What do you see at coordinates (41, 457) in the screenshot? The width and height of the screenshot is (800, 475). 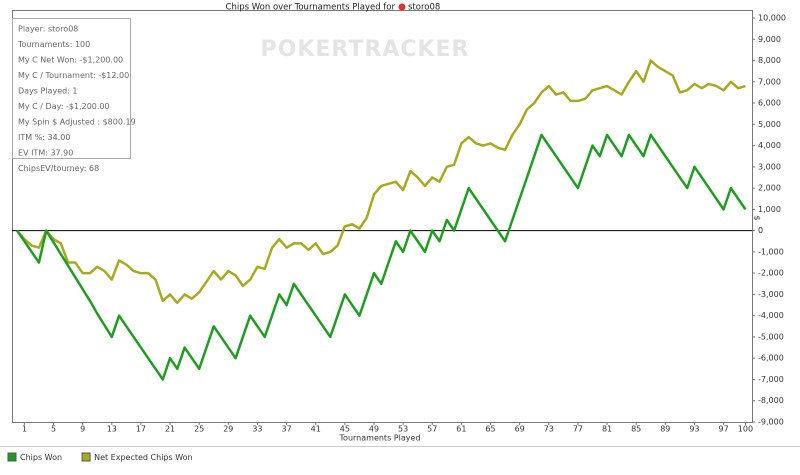 I see `legend-label: Chips Won` at bounding box center [41, 457].